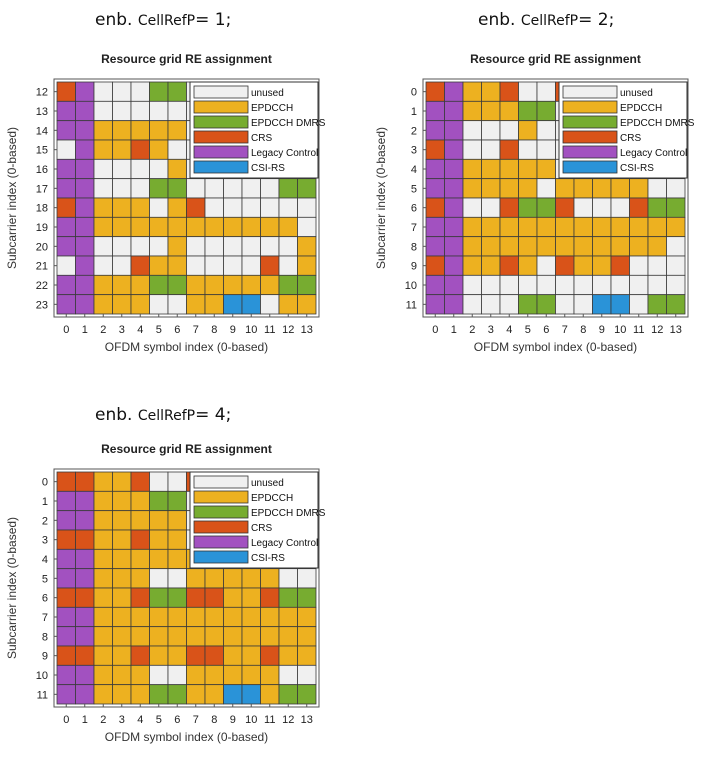  Describe the element at coordinates (472, 330) in the screenshot. I see `x-tick-label: 2` at that location.